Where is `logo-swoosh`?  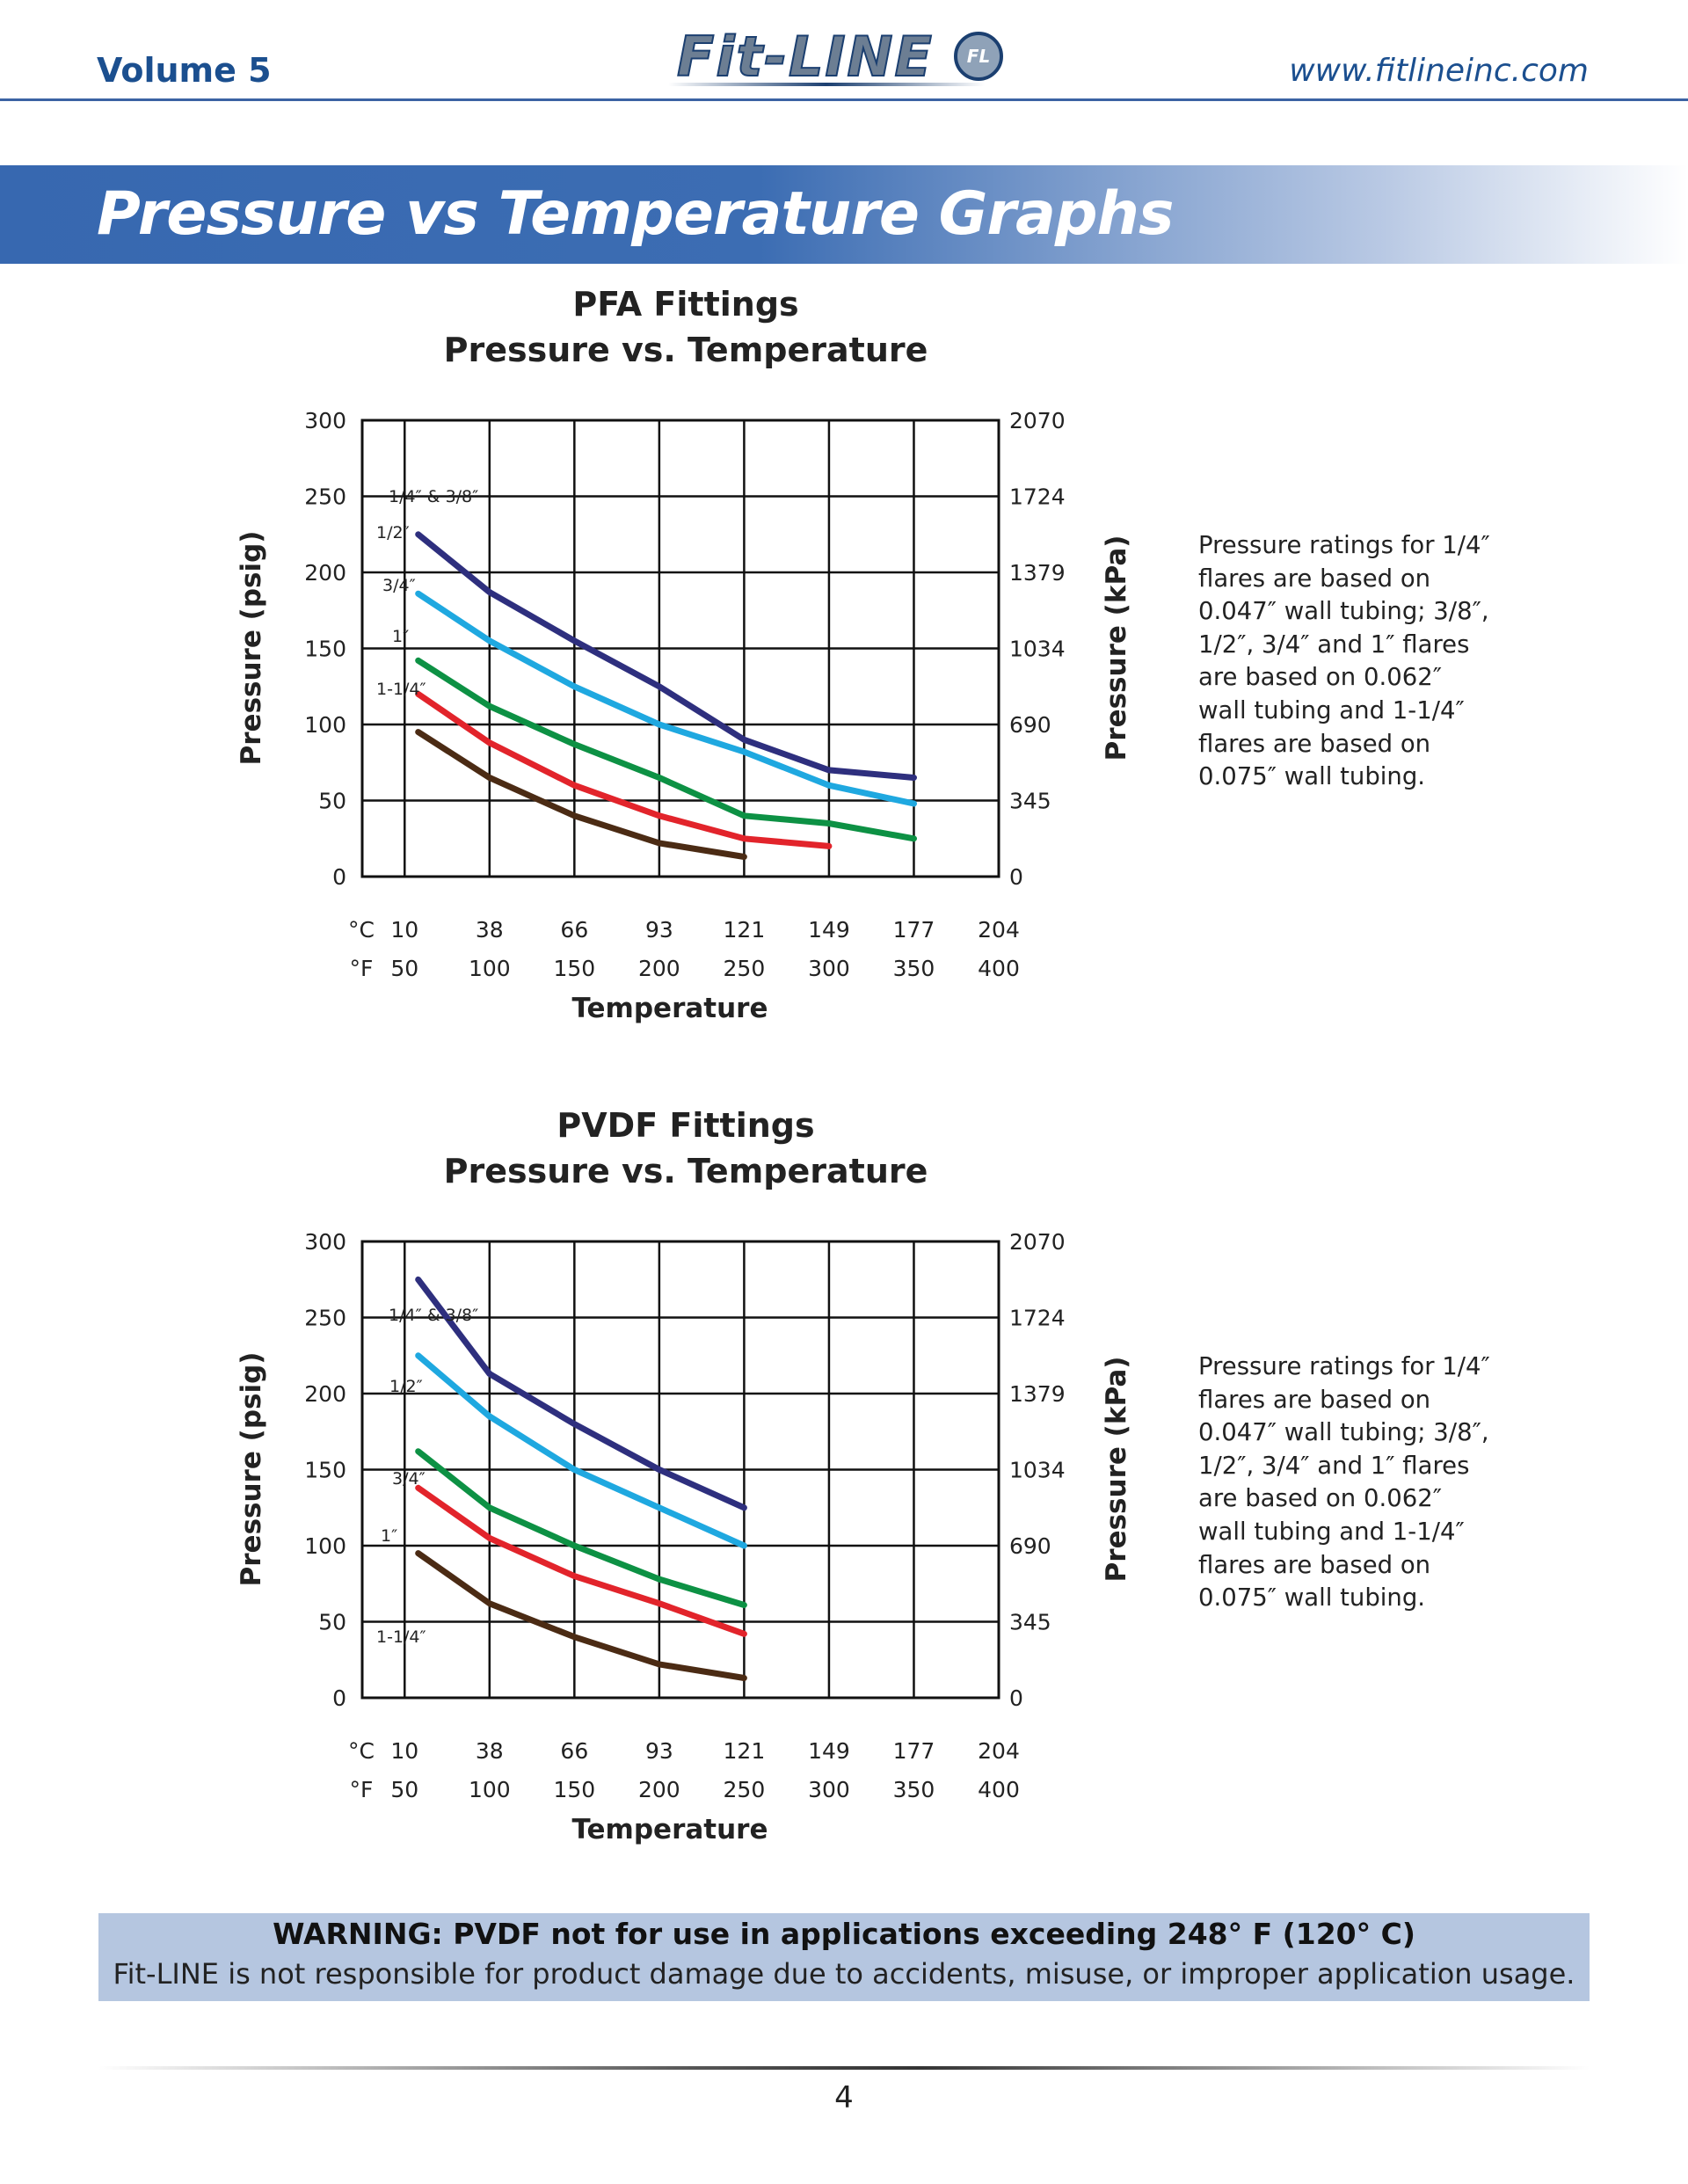
logo-swoosh is located at coordinates (826, 84).